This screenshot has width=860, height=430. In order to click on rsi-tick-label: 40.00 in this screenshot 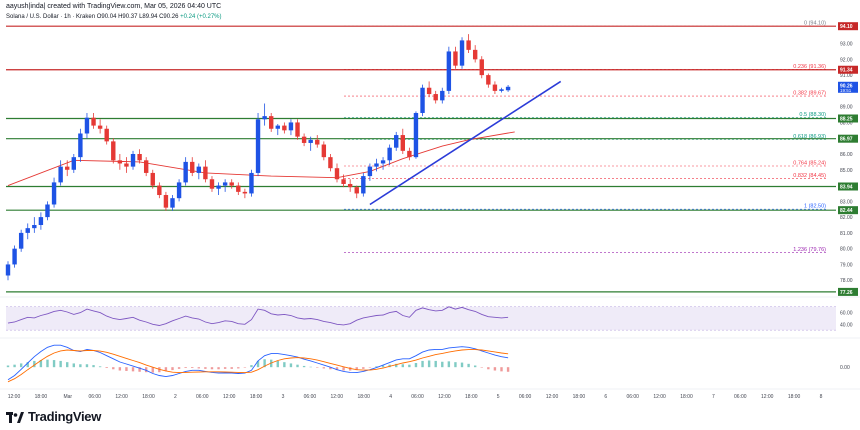, I will do `click(846, 325)`.